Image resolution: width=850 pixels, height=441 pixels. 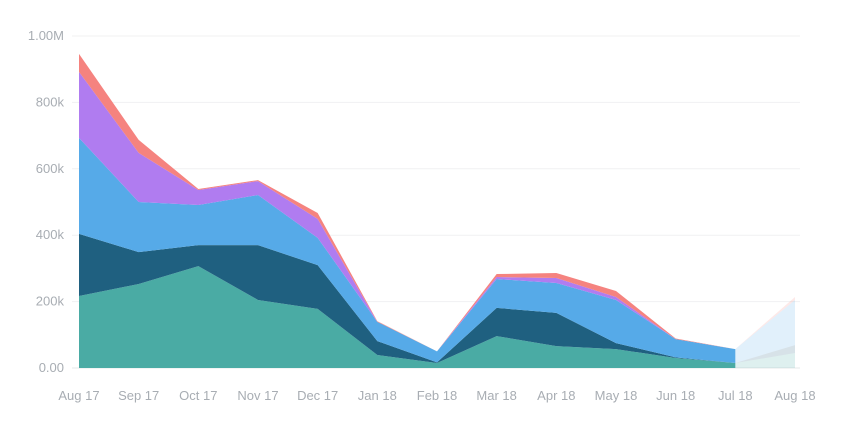 What do you see at coordinates (50, 168) in the screenshot?
I see `y-tick-label: 600k` at bounding box center [50, 168].